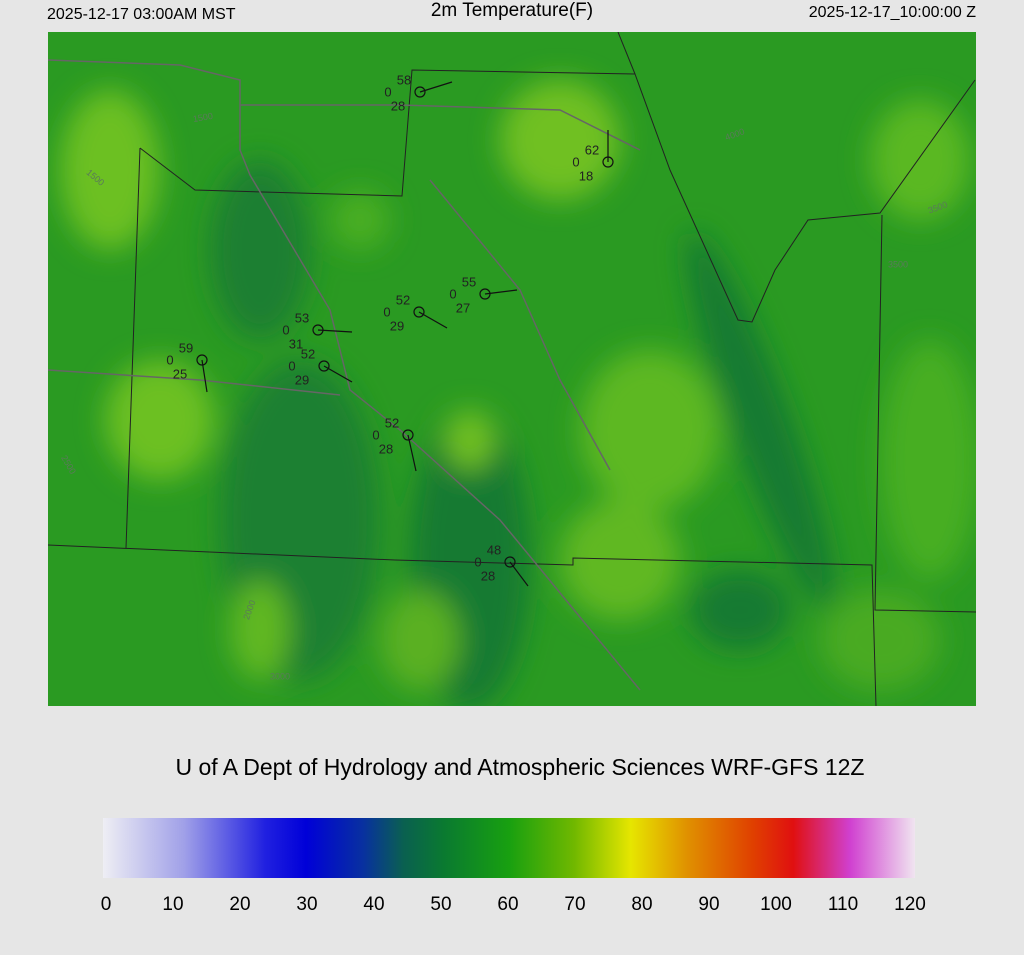  Describe the element at coordinates (641, 904) in the screenshot. I see `colorbar-tick-label: 80` at that location.